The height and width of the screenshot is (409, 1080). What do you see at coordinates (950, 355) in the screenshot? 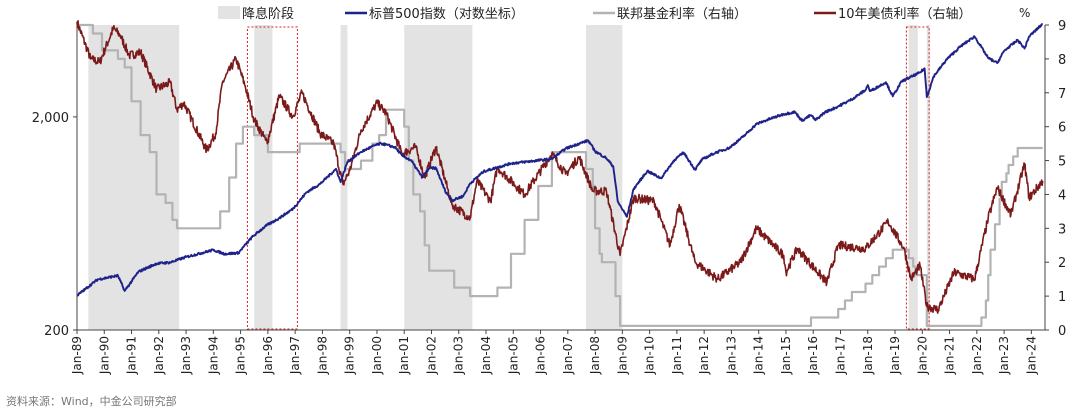
I see `x-tick-label: Jan-21` at bounding box center [950, 355].